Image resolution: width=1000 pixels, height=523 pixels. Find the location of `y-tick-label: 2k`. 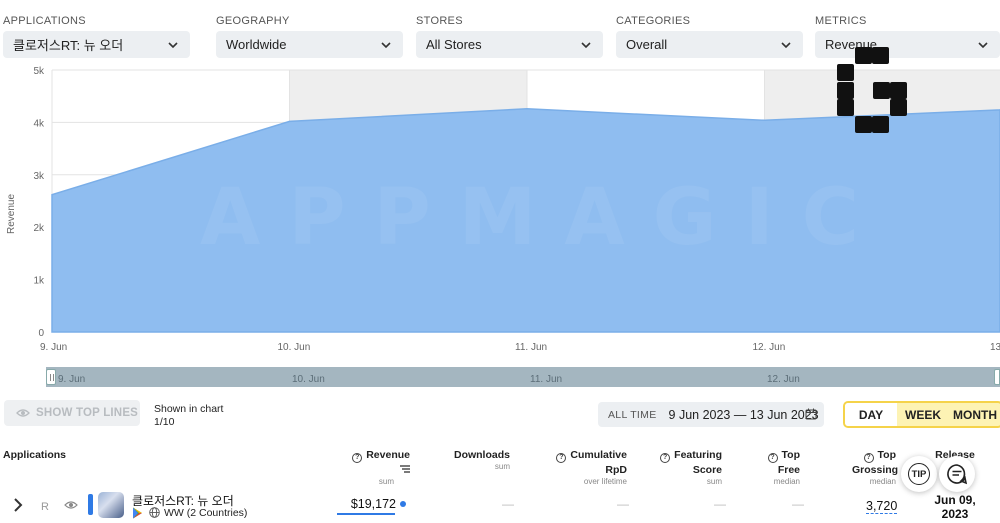

y-tick-label: 2k is located at coordinates (39, 228).